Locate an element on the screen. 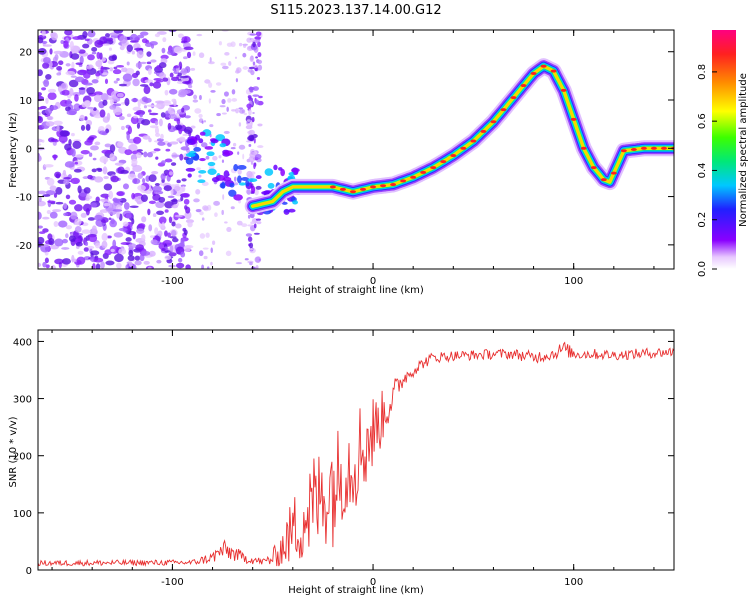 The width and height of the screenshot is (750, 600). spec-xtick-label: -100 is located at coordinates (172, 281).